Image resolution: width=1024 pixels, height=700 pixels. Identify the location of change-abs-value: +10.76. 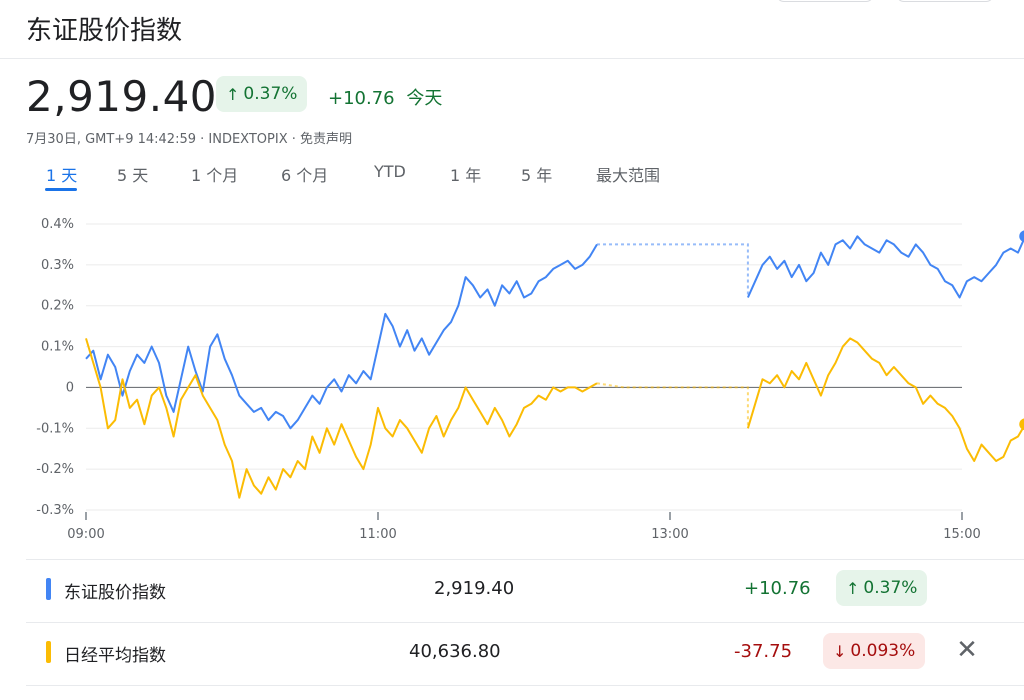
(361, 98).